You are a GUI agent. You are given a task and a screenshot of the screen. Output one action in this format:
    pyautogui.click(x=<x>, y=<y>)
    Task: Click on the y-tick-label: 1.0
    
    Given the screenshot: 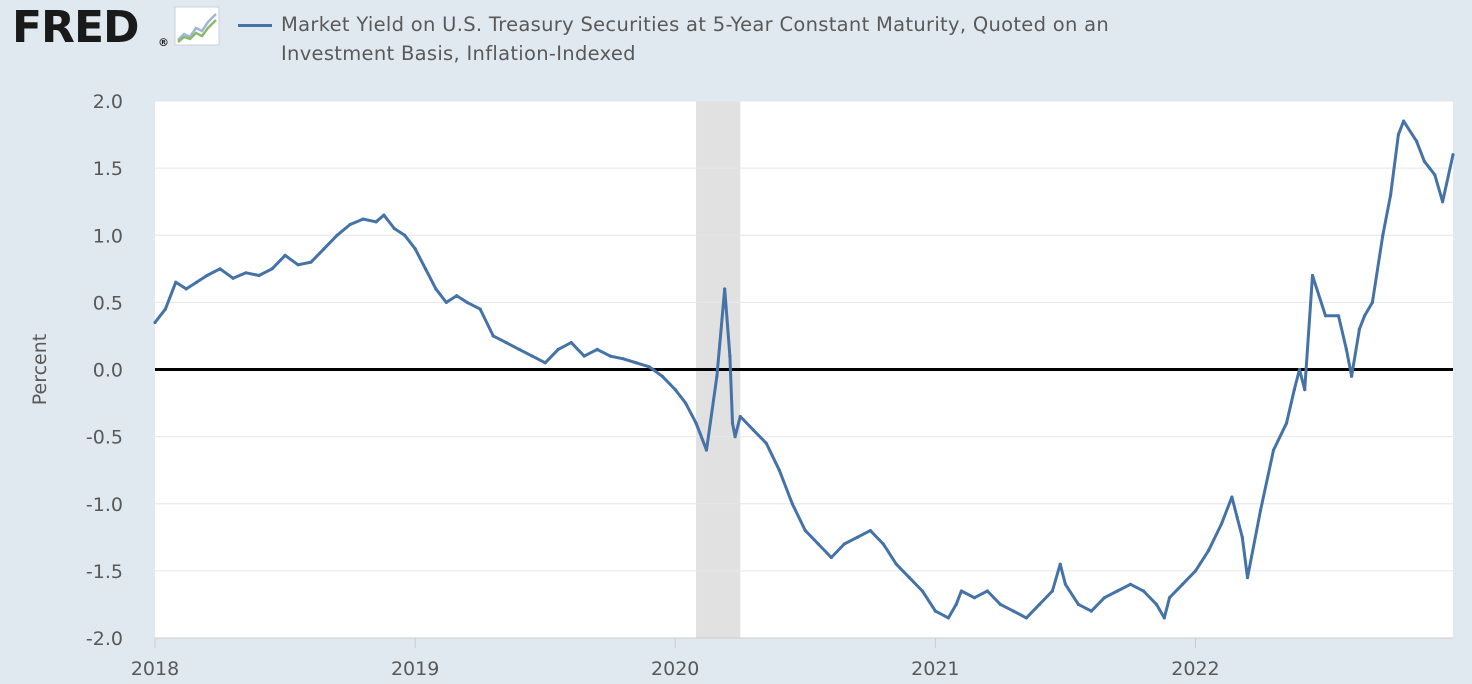 What is the action you would take?
    pyautogui.click(x=108, y=236)
    